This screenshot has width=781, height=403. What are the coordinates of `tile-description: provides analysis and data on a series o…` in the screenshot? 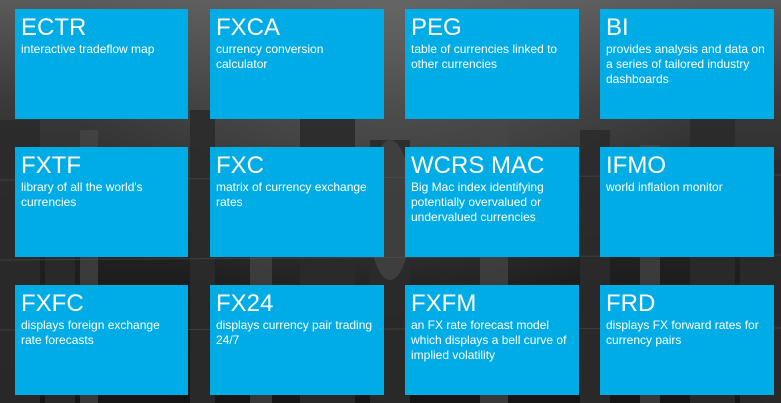 It's located at (685, 64).